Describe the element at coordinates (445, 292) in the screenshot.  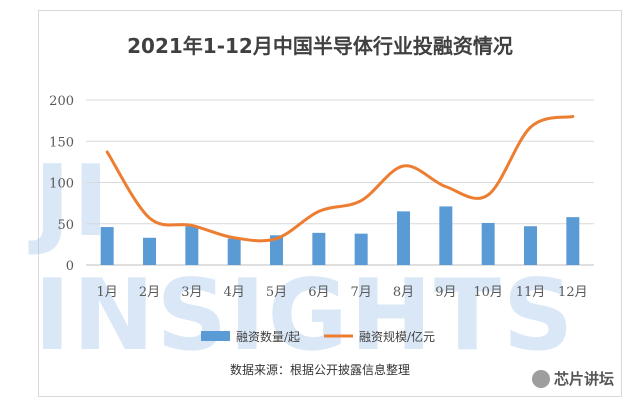
I see `x-tick-label: 9月` at that location.